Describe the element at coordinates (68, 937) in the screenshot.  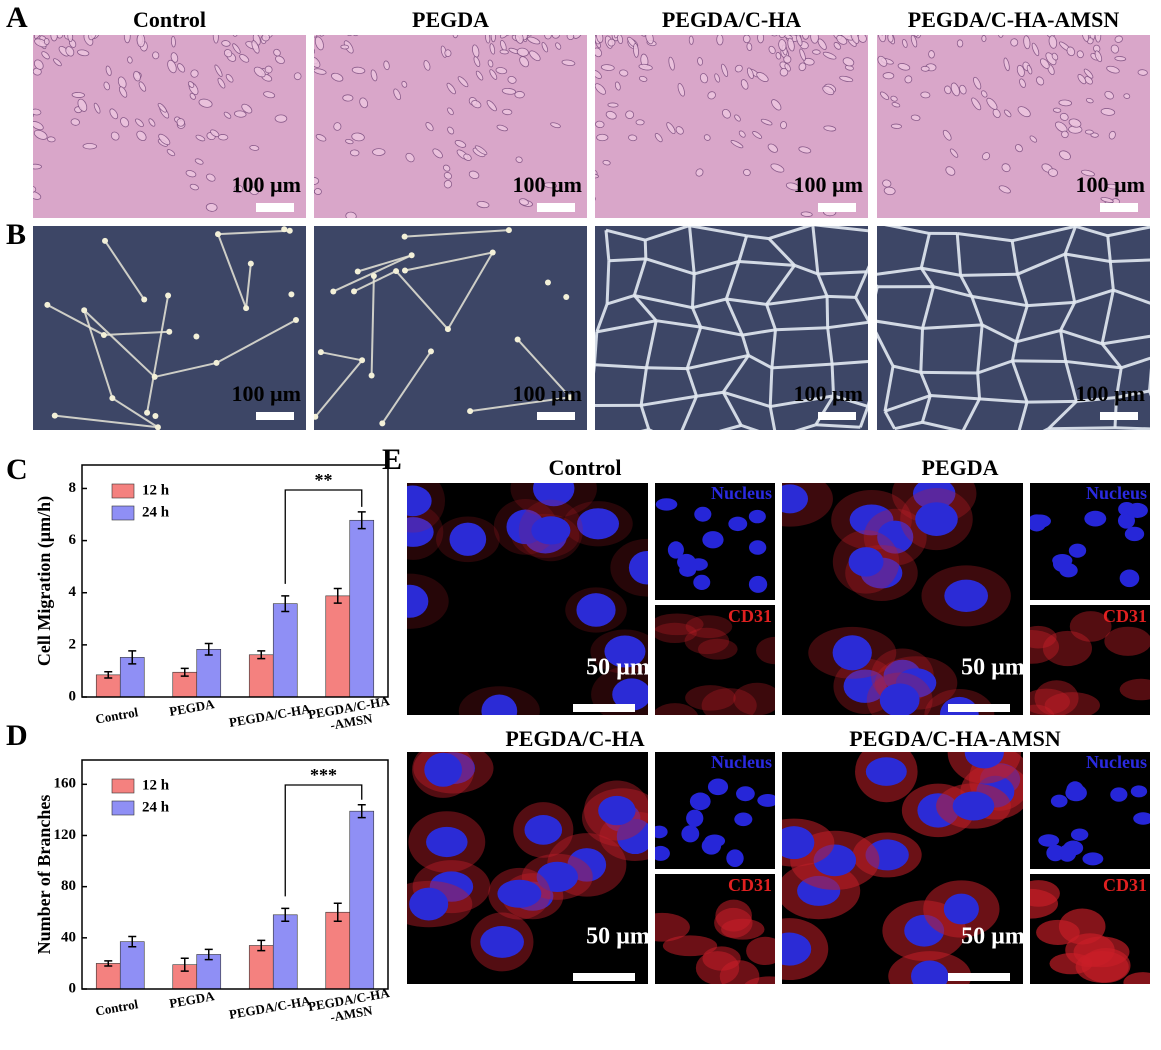
I see `y-tick-label: 40` at that location.